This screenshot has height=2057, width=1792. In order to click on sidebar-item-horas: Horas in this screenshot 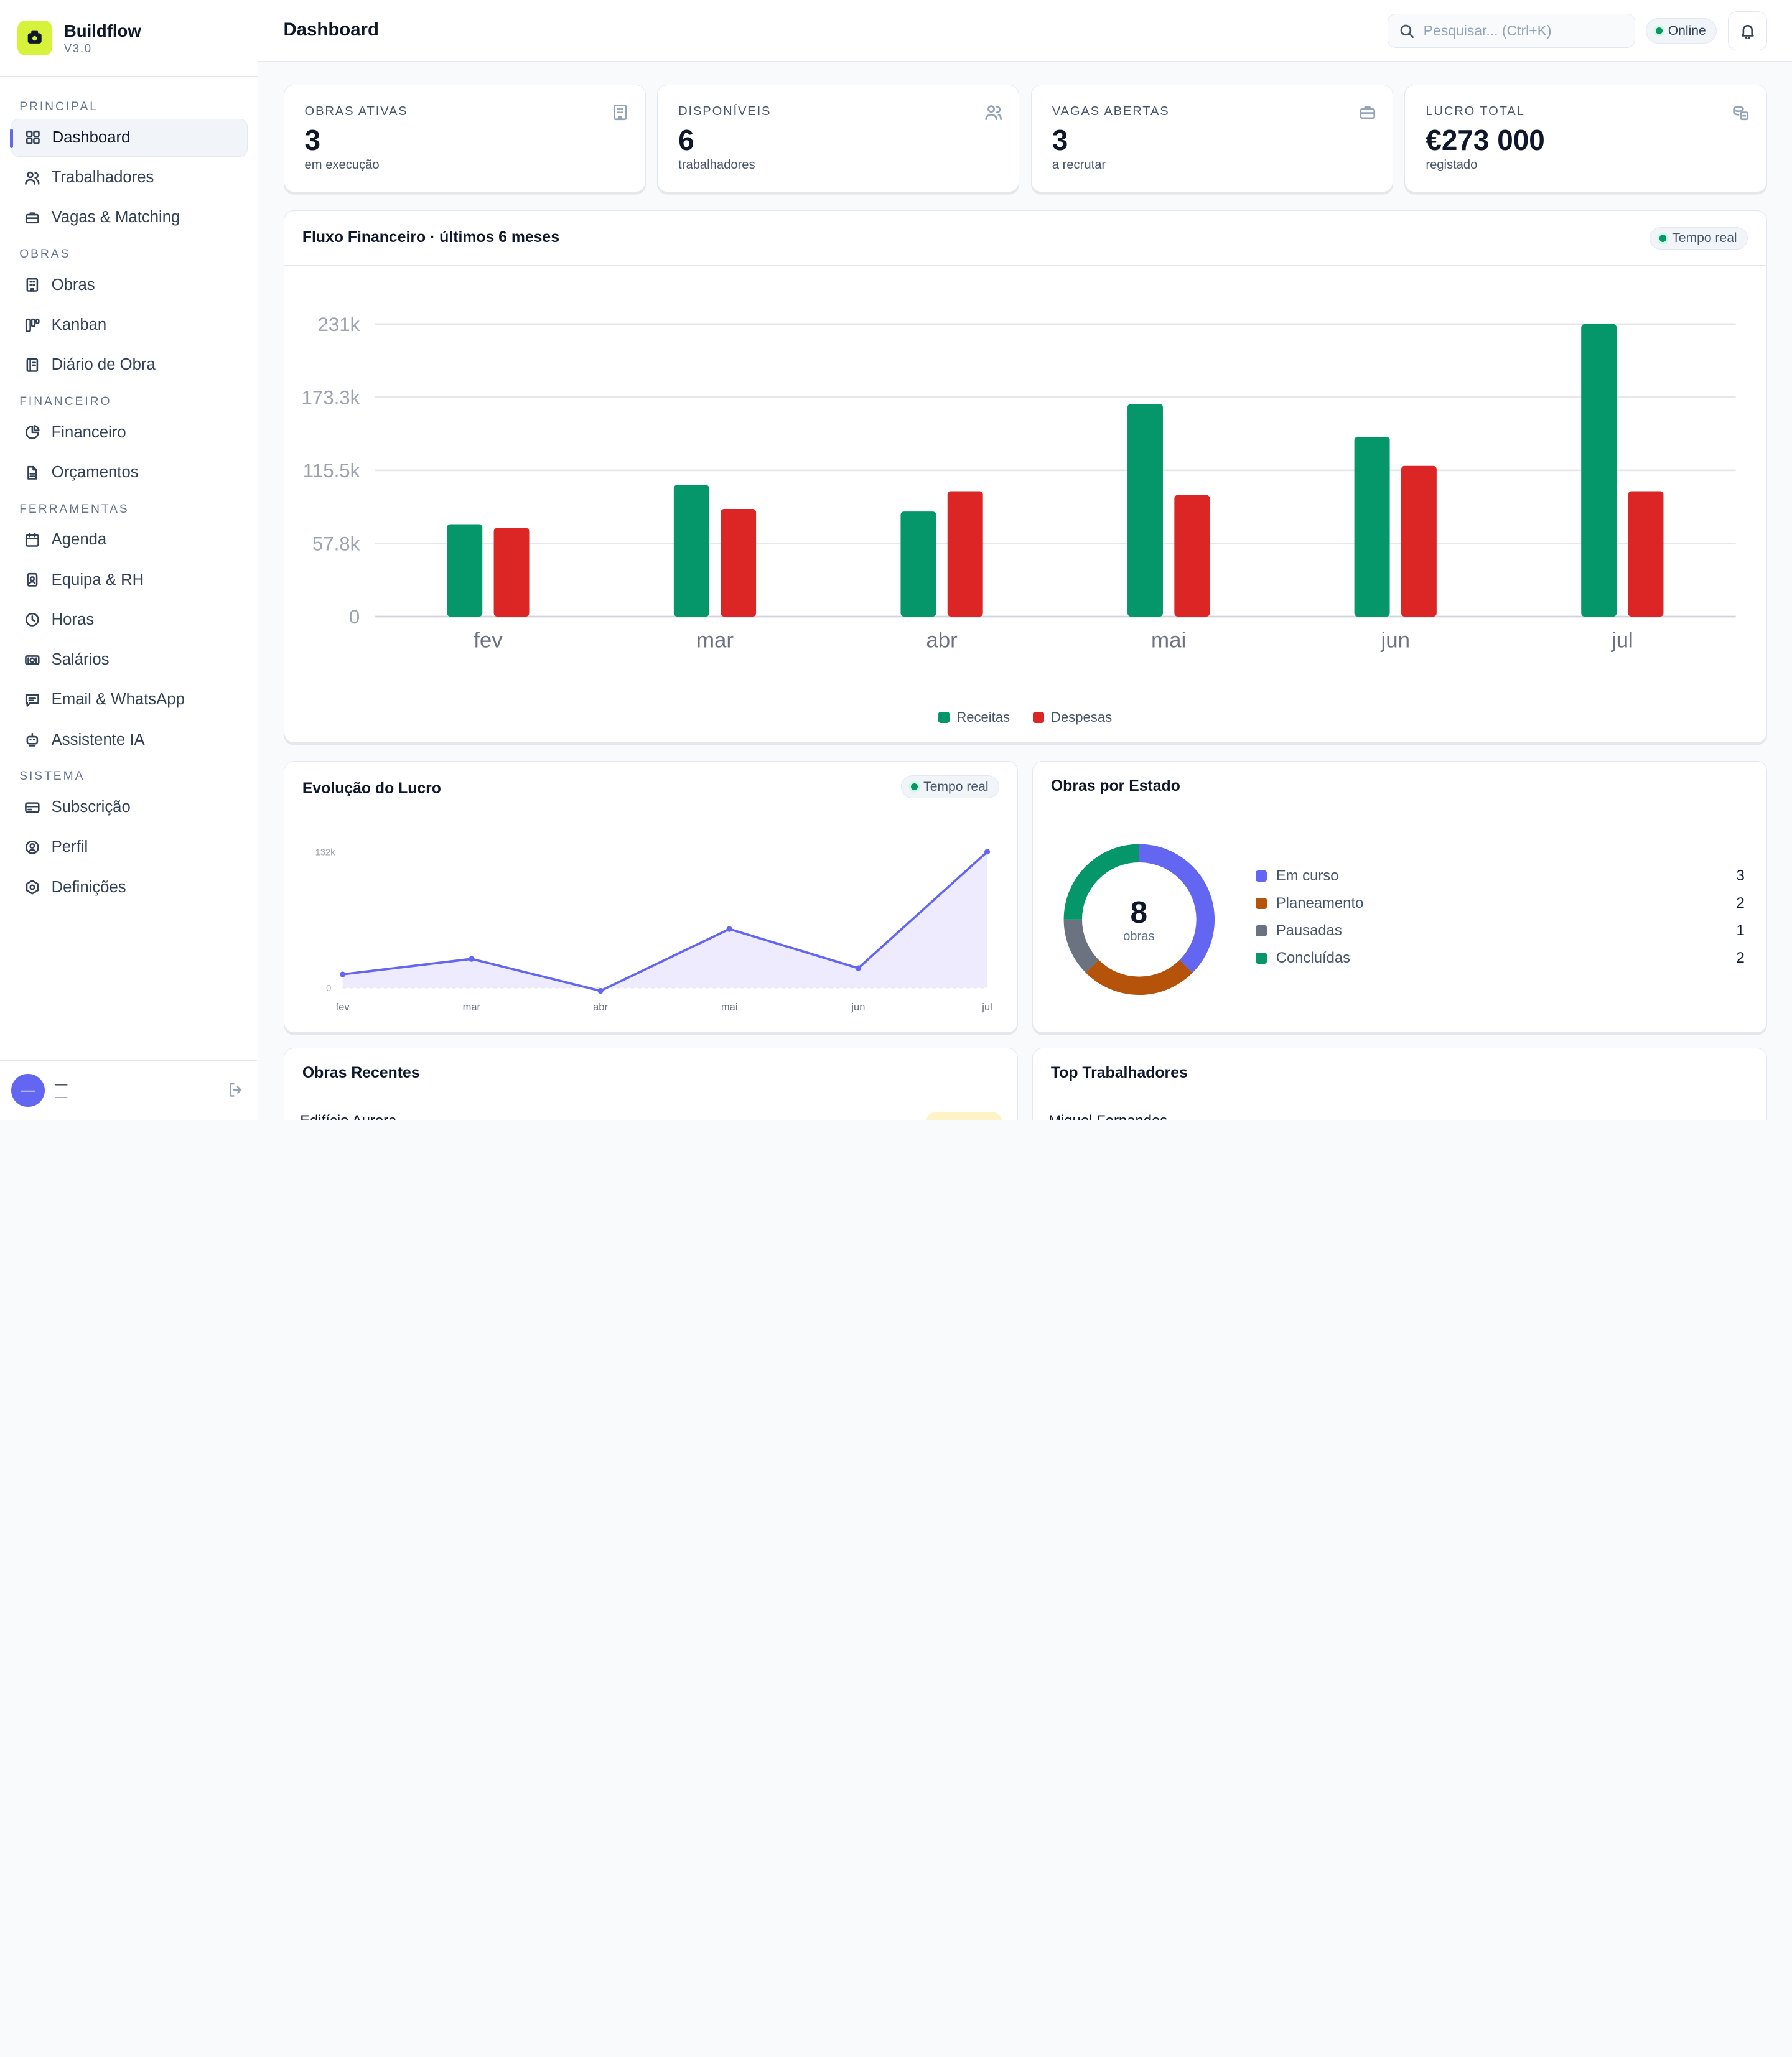, I will do `click(129, 620)`.